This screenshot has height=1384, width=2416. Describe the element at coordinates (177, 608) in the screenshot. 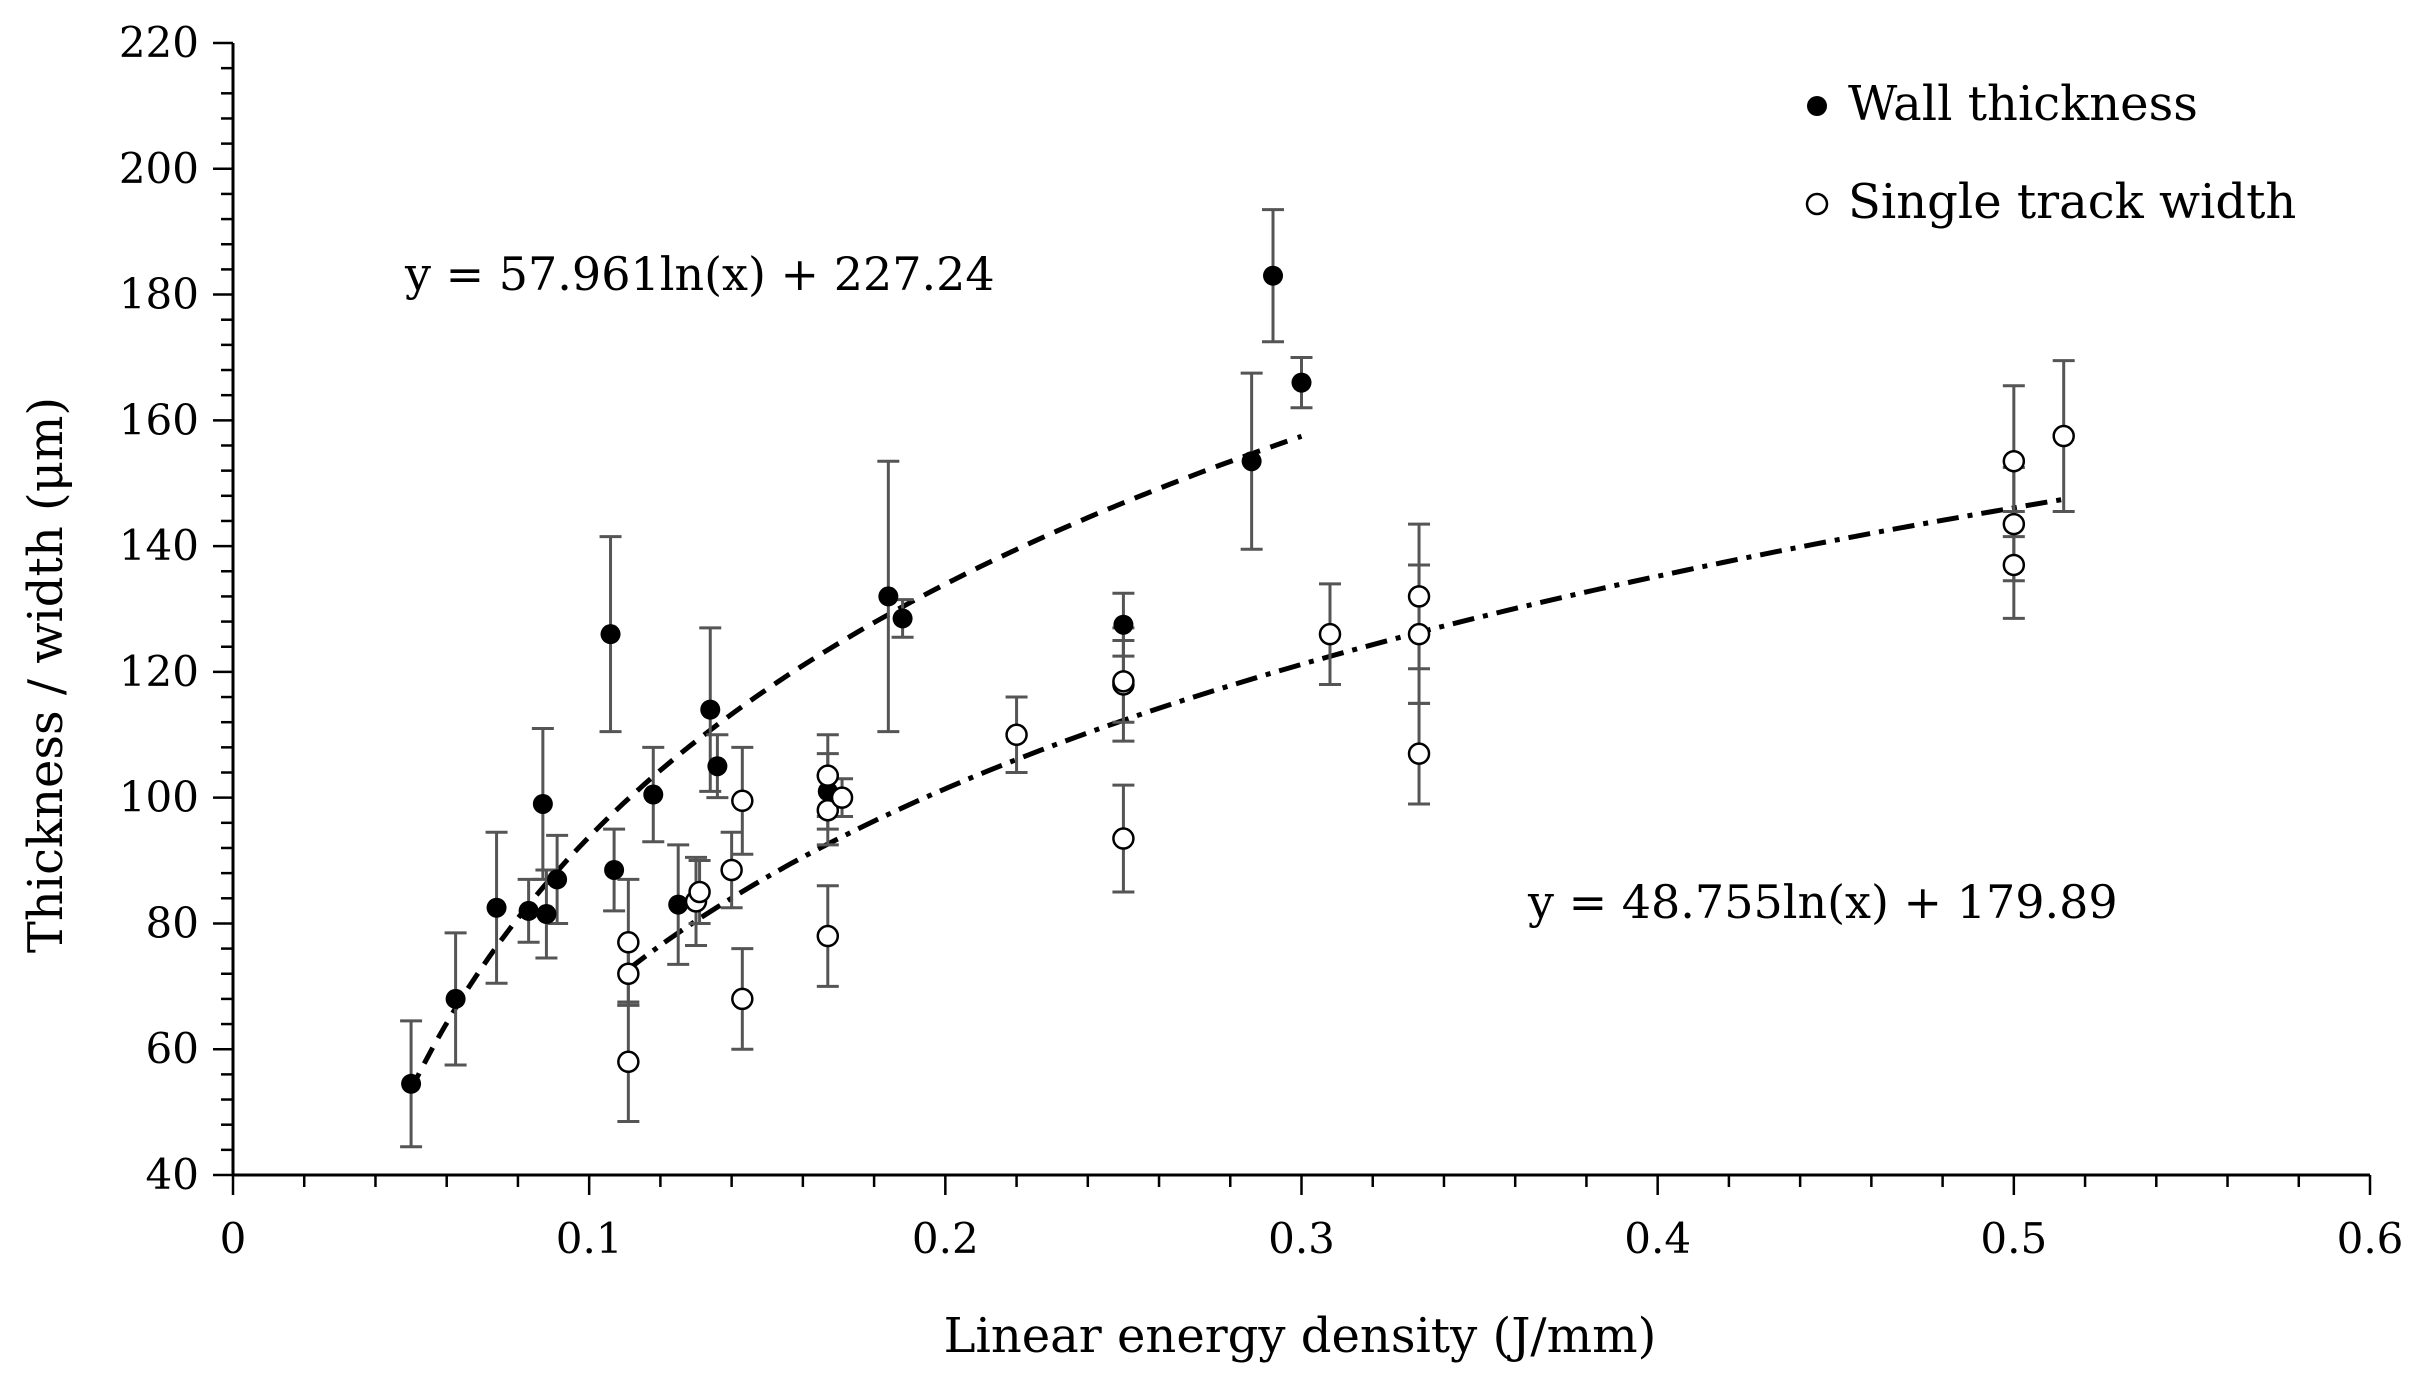

I see `y-axis: 40 60 80 100 120 140 160 180 200 220` at that location.